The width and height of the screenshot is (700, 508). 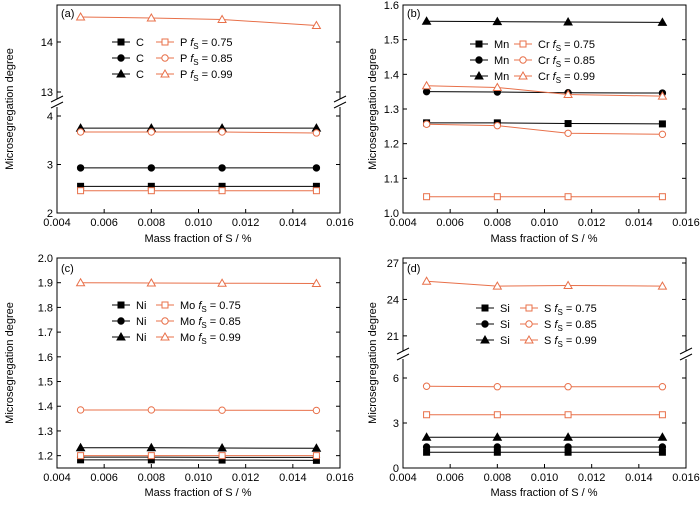 I want to click on legend-label: S fS = 0.85, so click(x=570, y=326).